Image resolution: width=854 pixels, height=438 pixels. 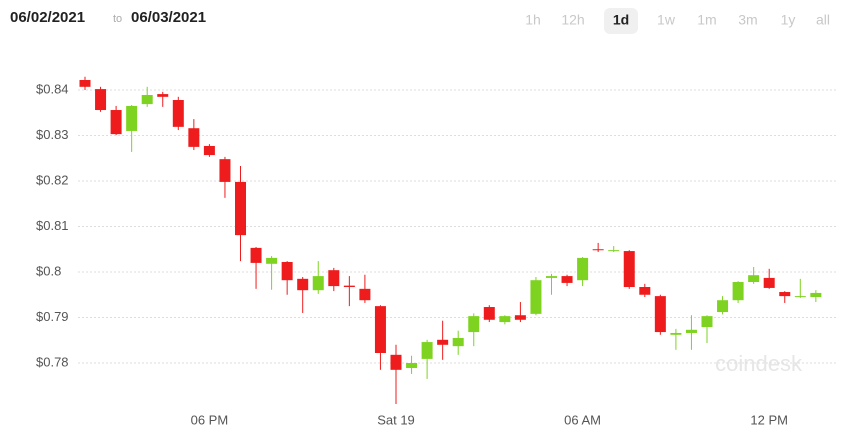 What do you see at coordinates (117, 19) in the screenshot?
I see `date-to-word: to` at bounding box center [117, 19].